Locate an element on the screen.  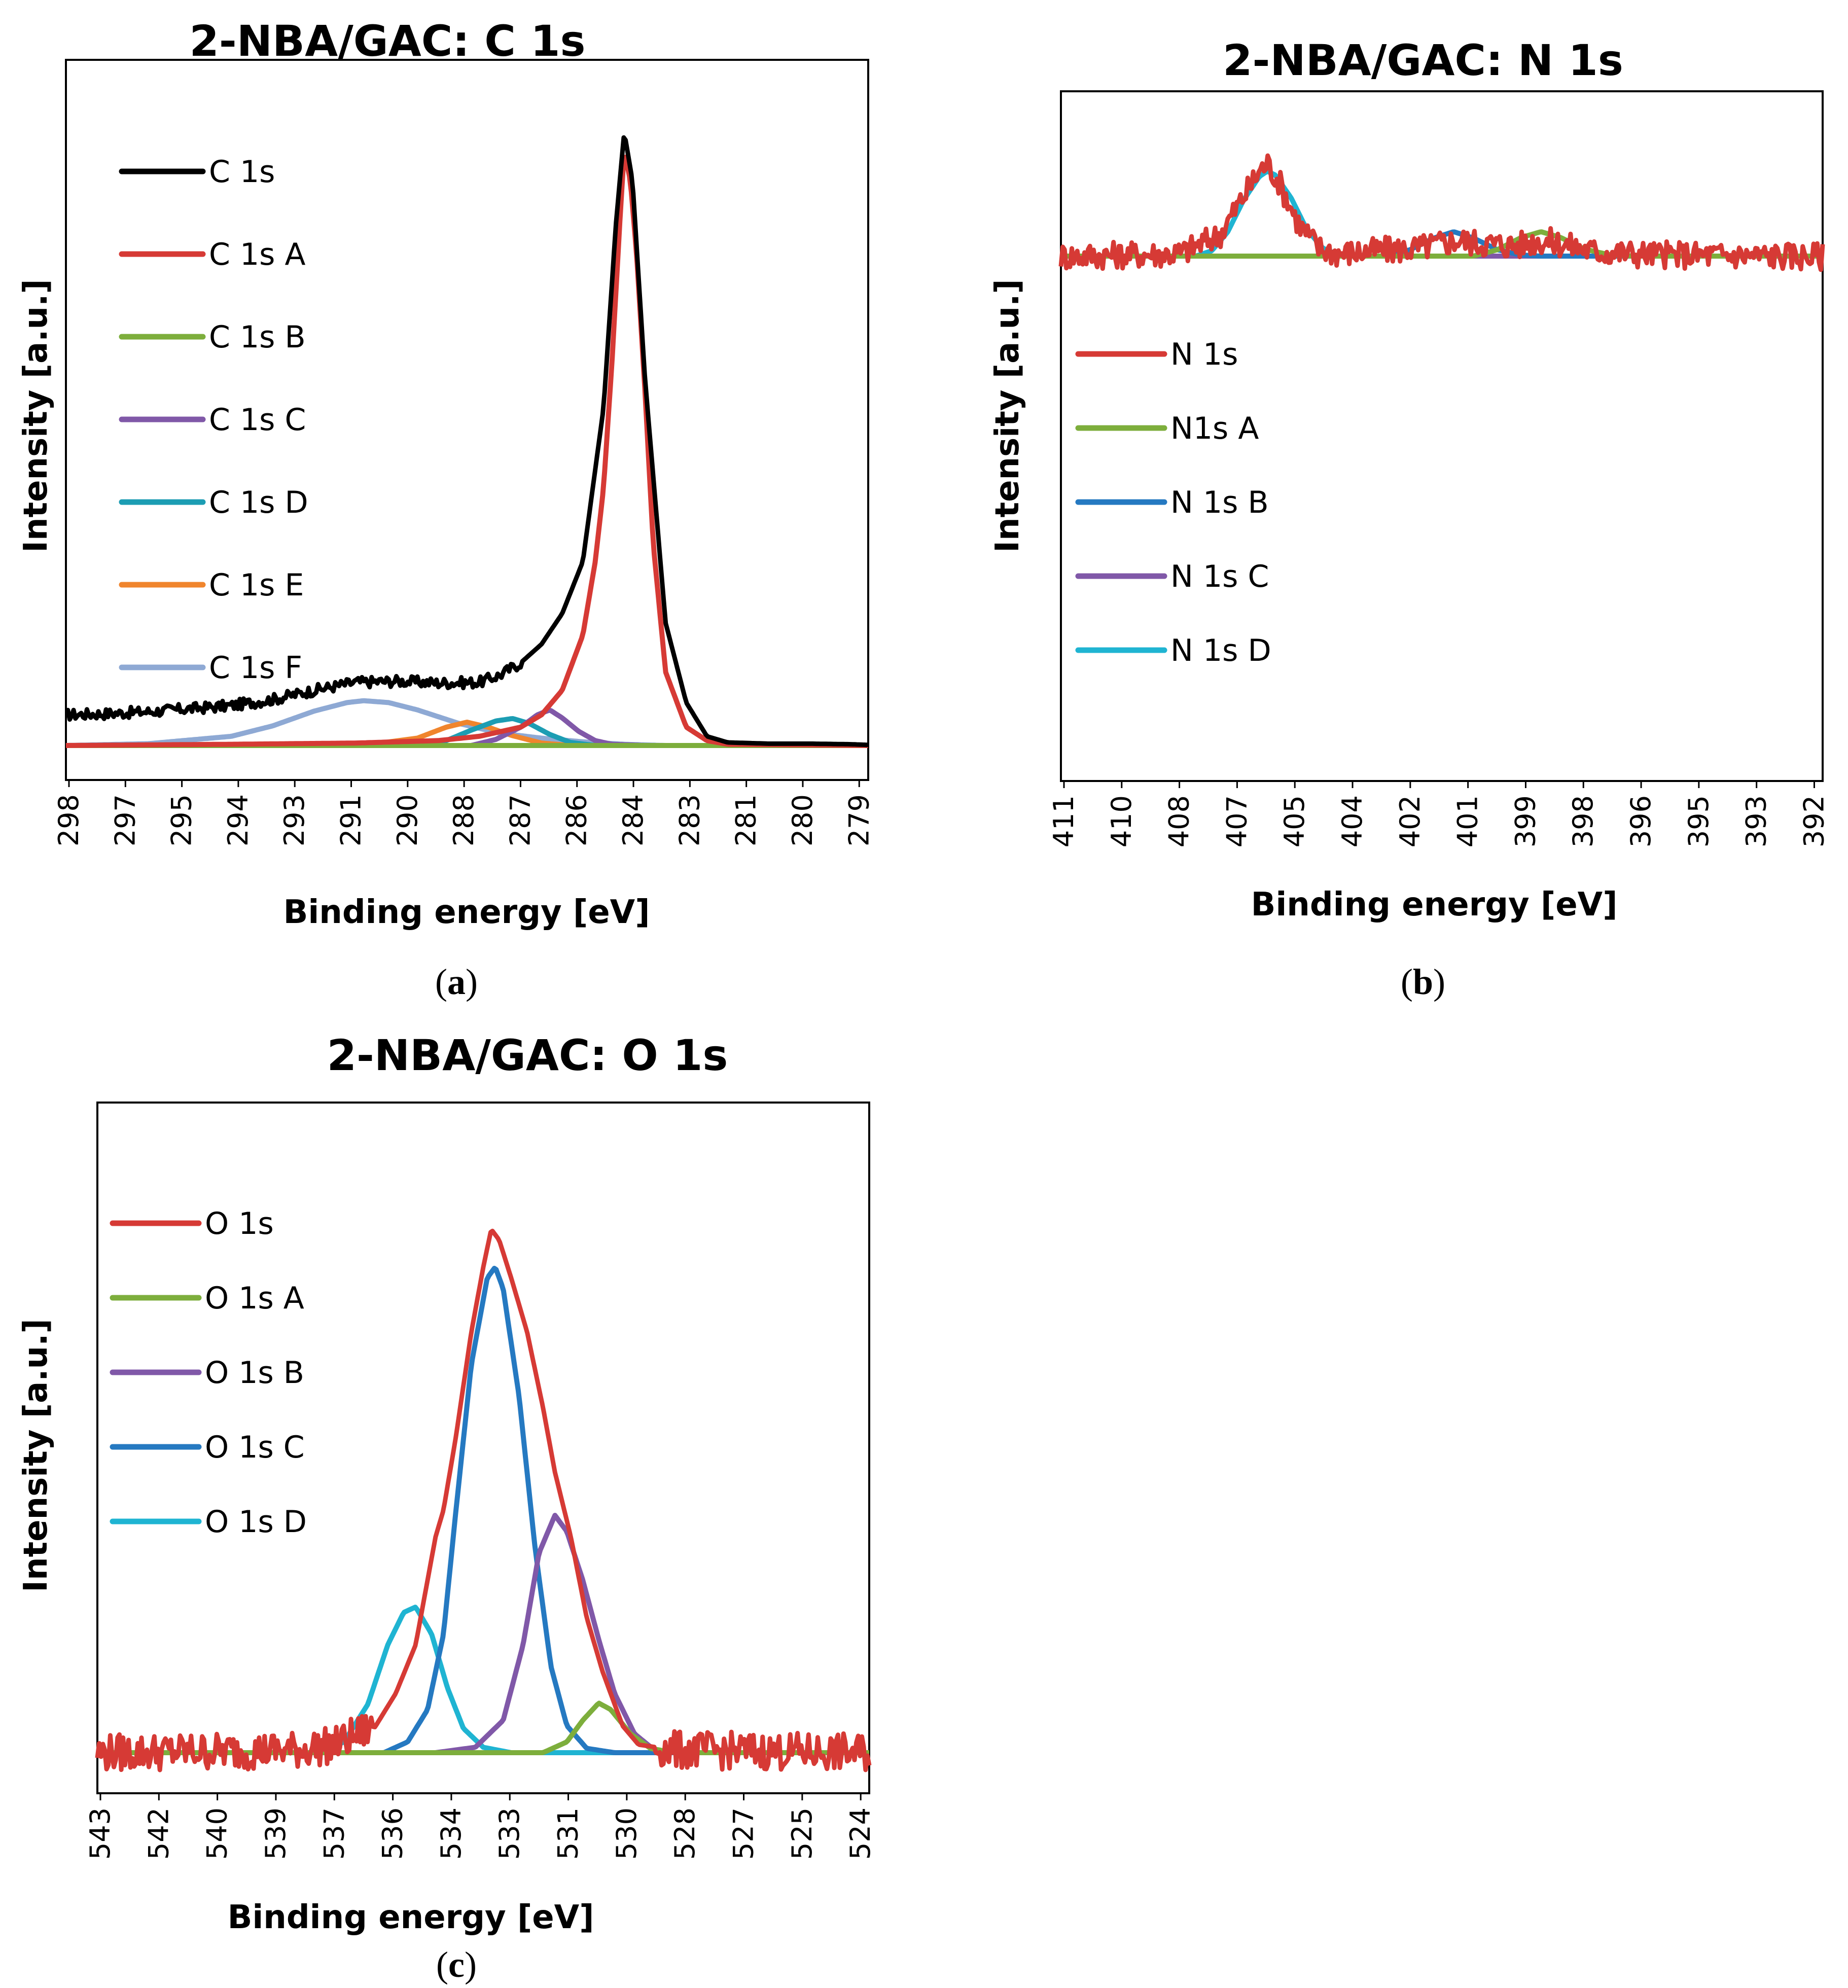
x-tick-label: 539 is located at coordinates (276, 1833).